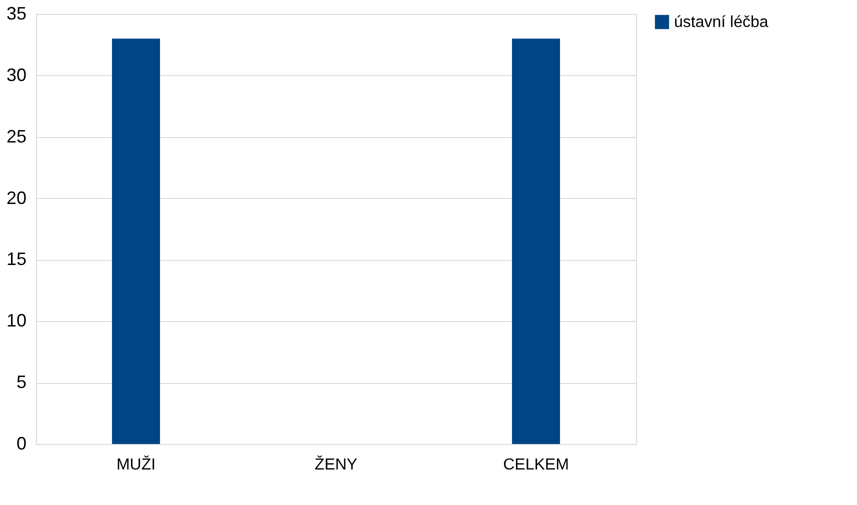  What do you see at coordinates (721, 22) in the screenshot?
I see `legend-label: ústavní léčba` at bounding box center [721, 22].